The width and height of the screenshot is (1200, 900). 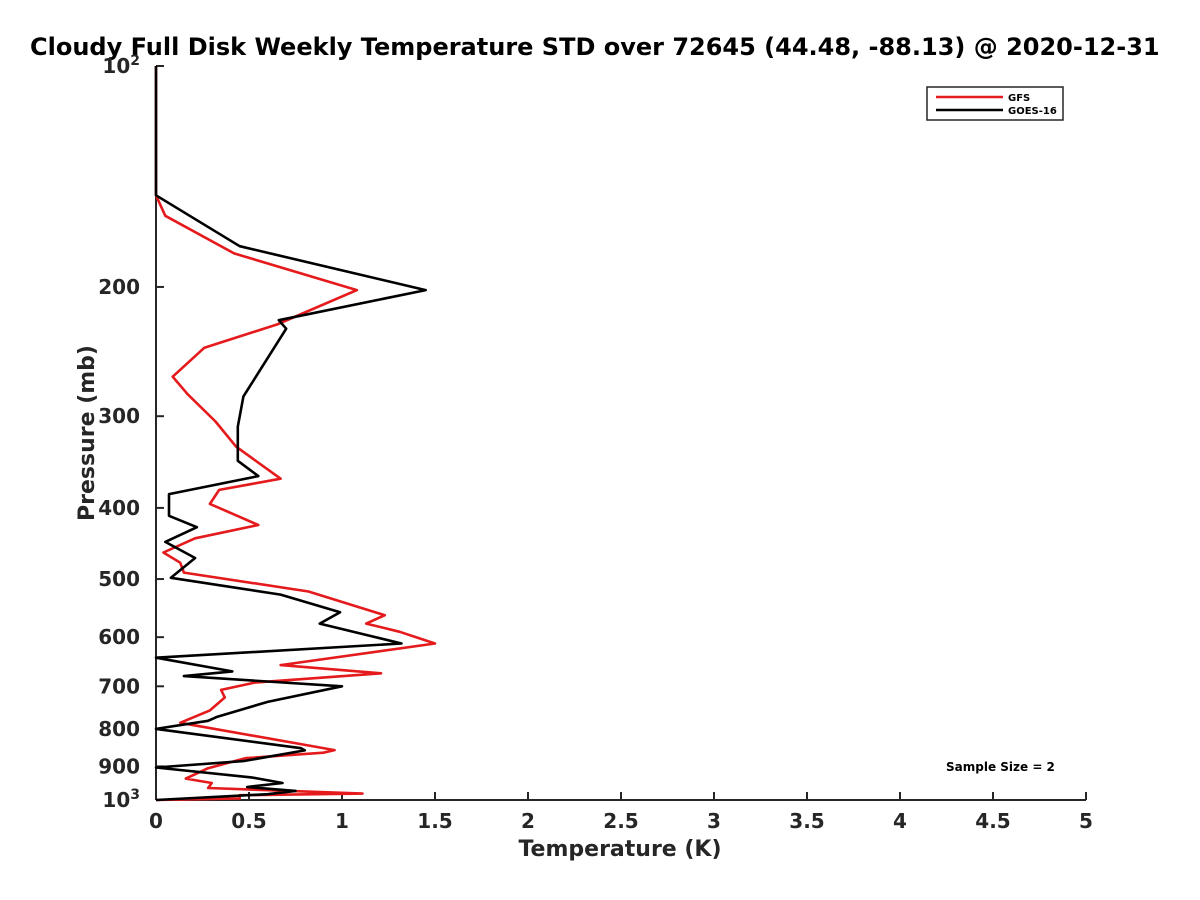 I want to click on legend: GFS GOES-16, so click(x=995, y=103).